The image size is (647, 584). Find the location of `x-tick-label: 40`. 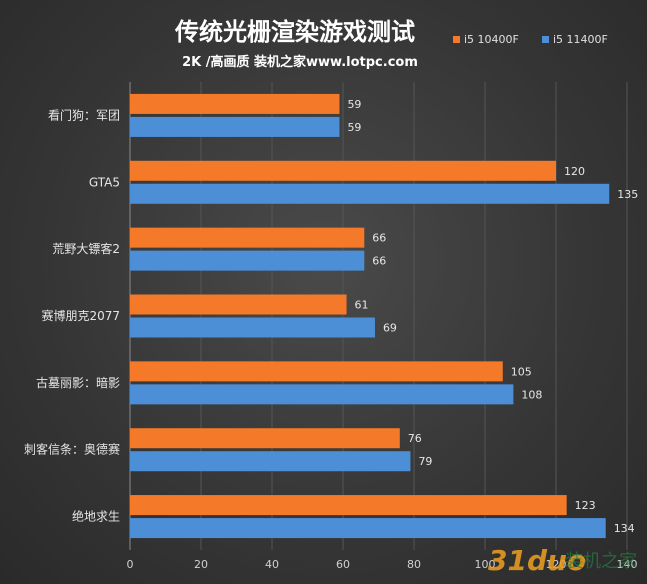

x-tick-label: 40 is located at coordinates (272, 564).